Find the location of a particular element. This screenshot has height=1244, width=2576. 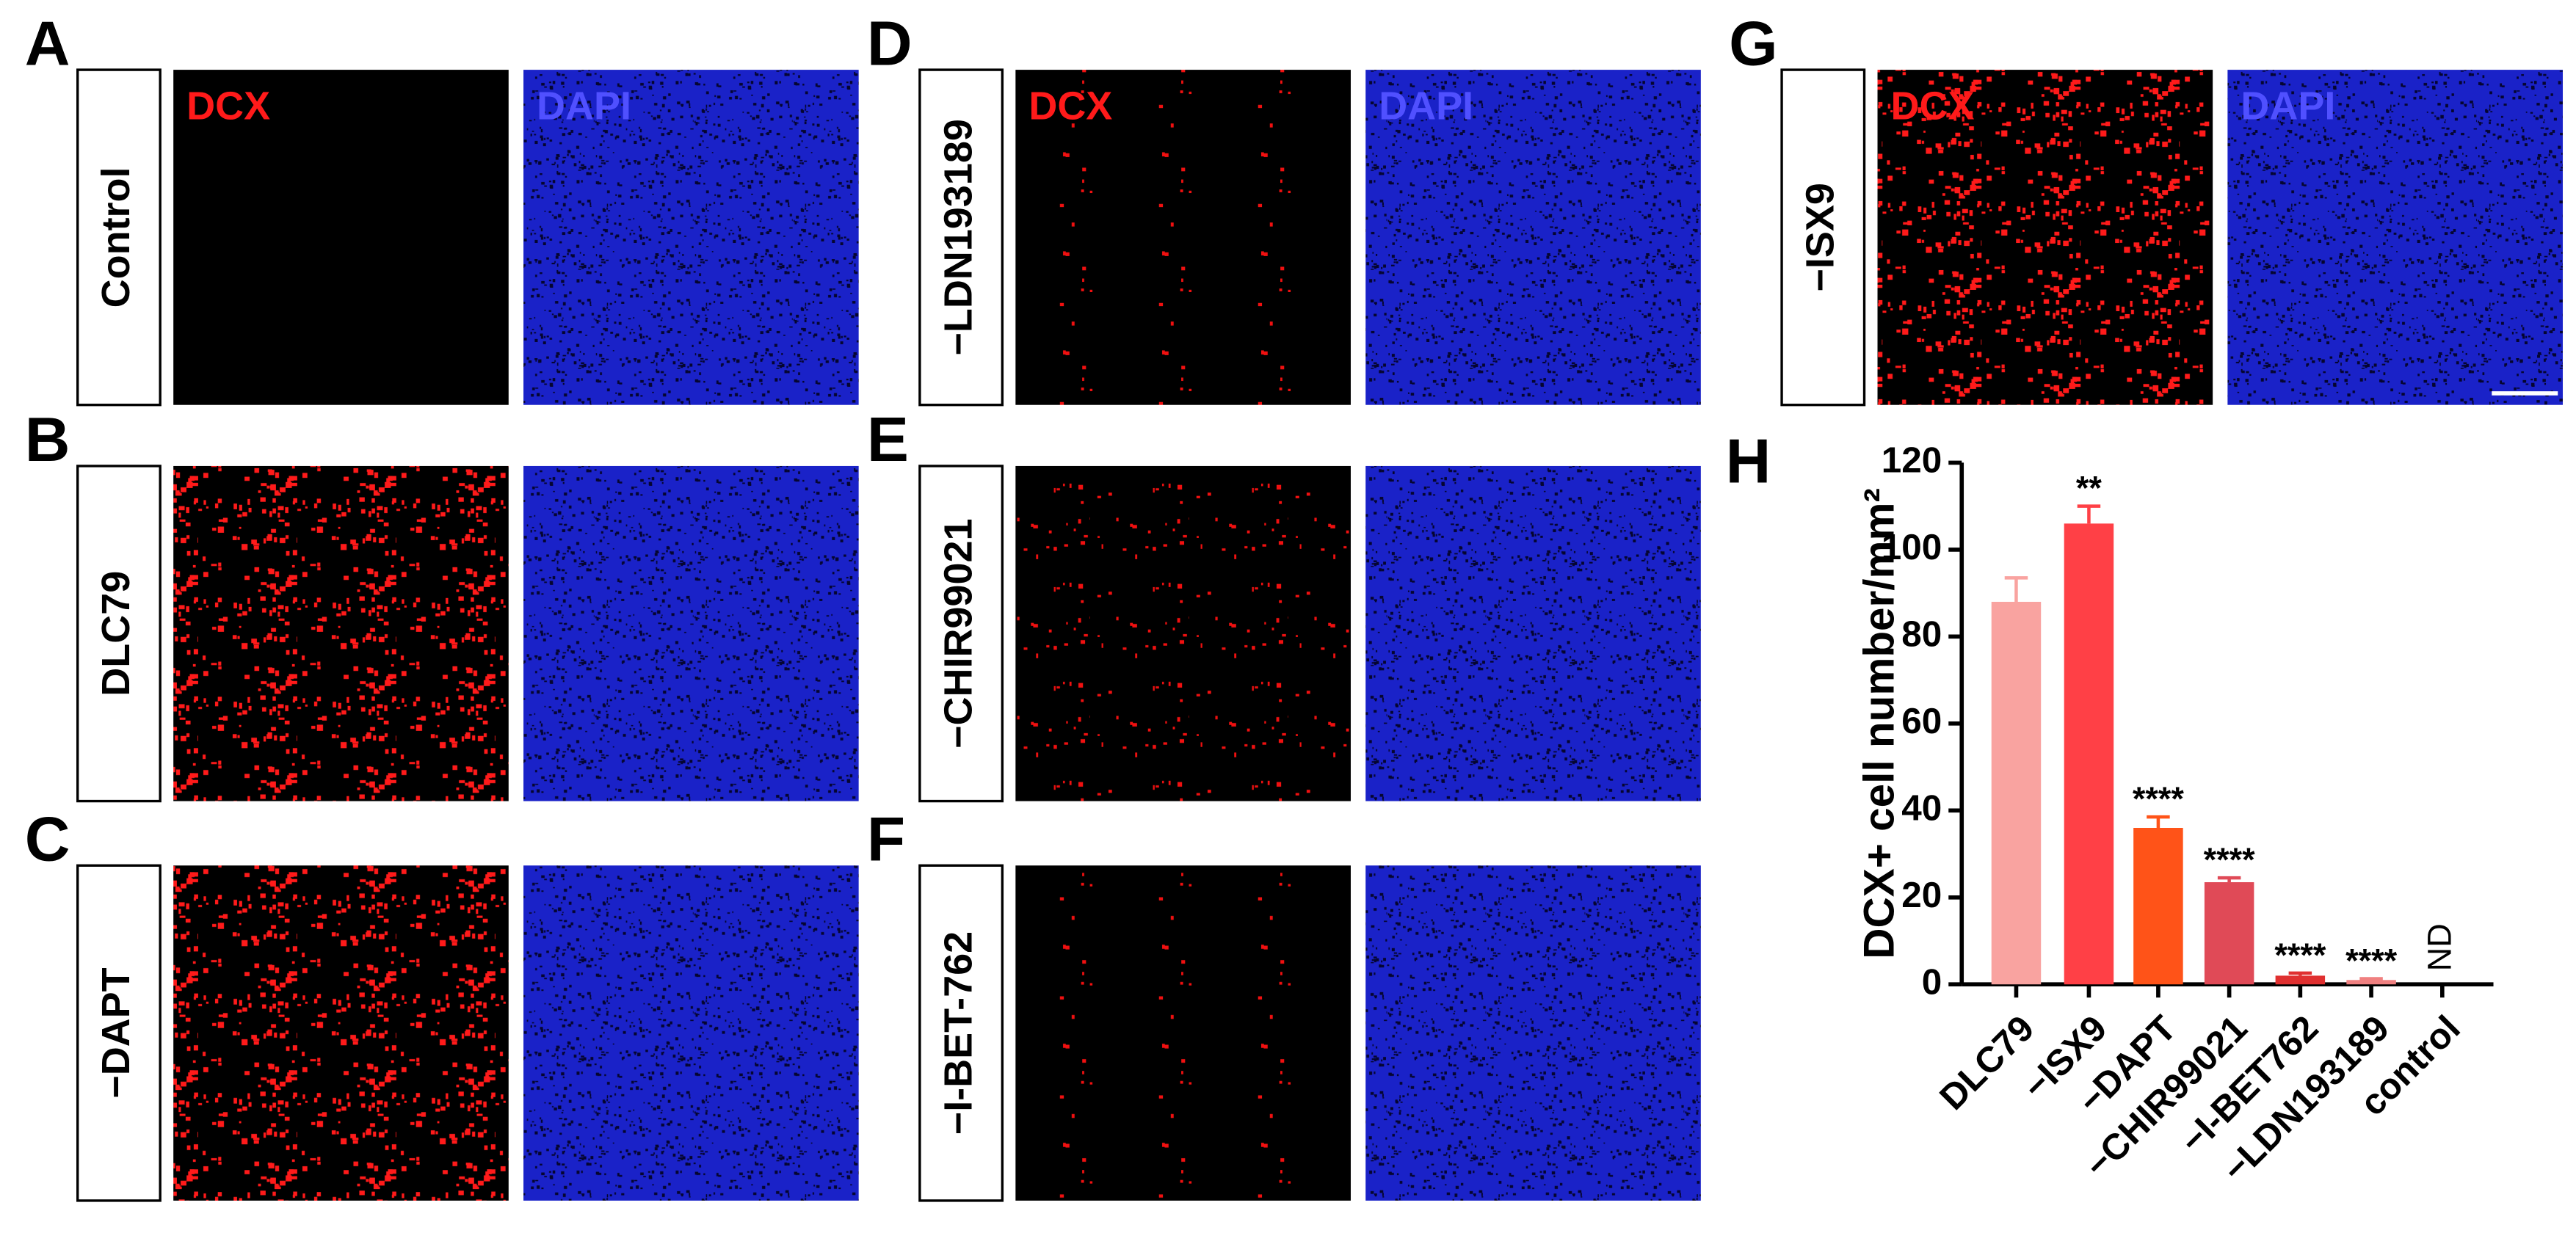

panel-letter: G is located at coordinates (1753, 44).